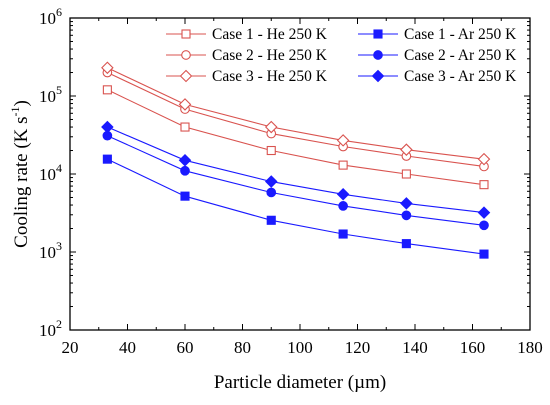 The height and width of the screenshot is (405, 550). What do you see at coordinates (300, 382) in the screenshot?
I see `x-axis-title: Particle diameter (µm)` at bounding box center [300, 382].